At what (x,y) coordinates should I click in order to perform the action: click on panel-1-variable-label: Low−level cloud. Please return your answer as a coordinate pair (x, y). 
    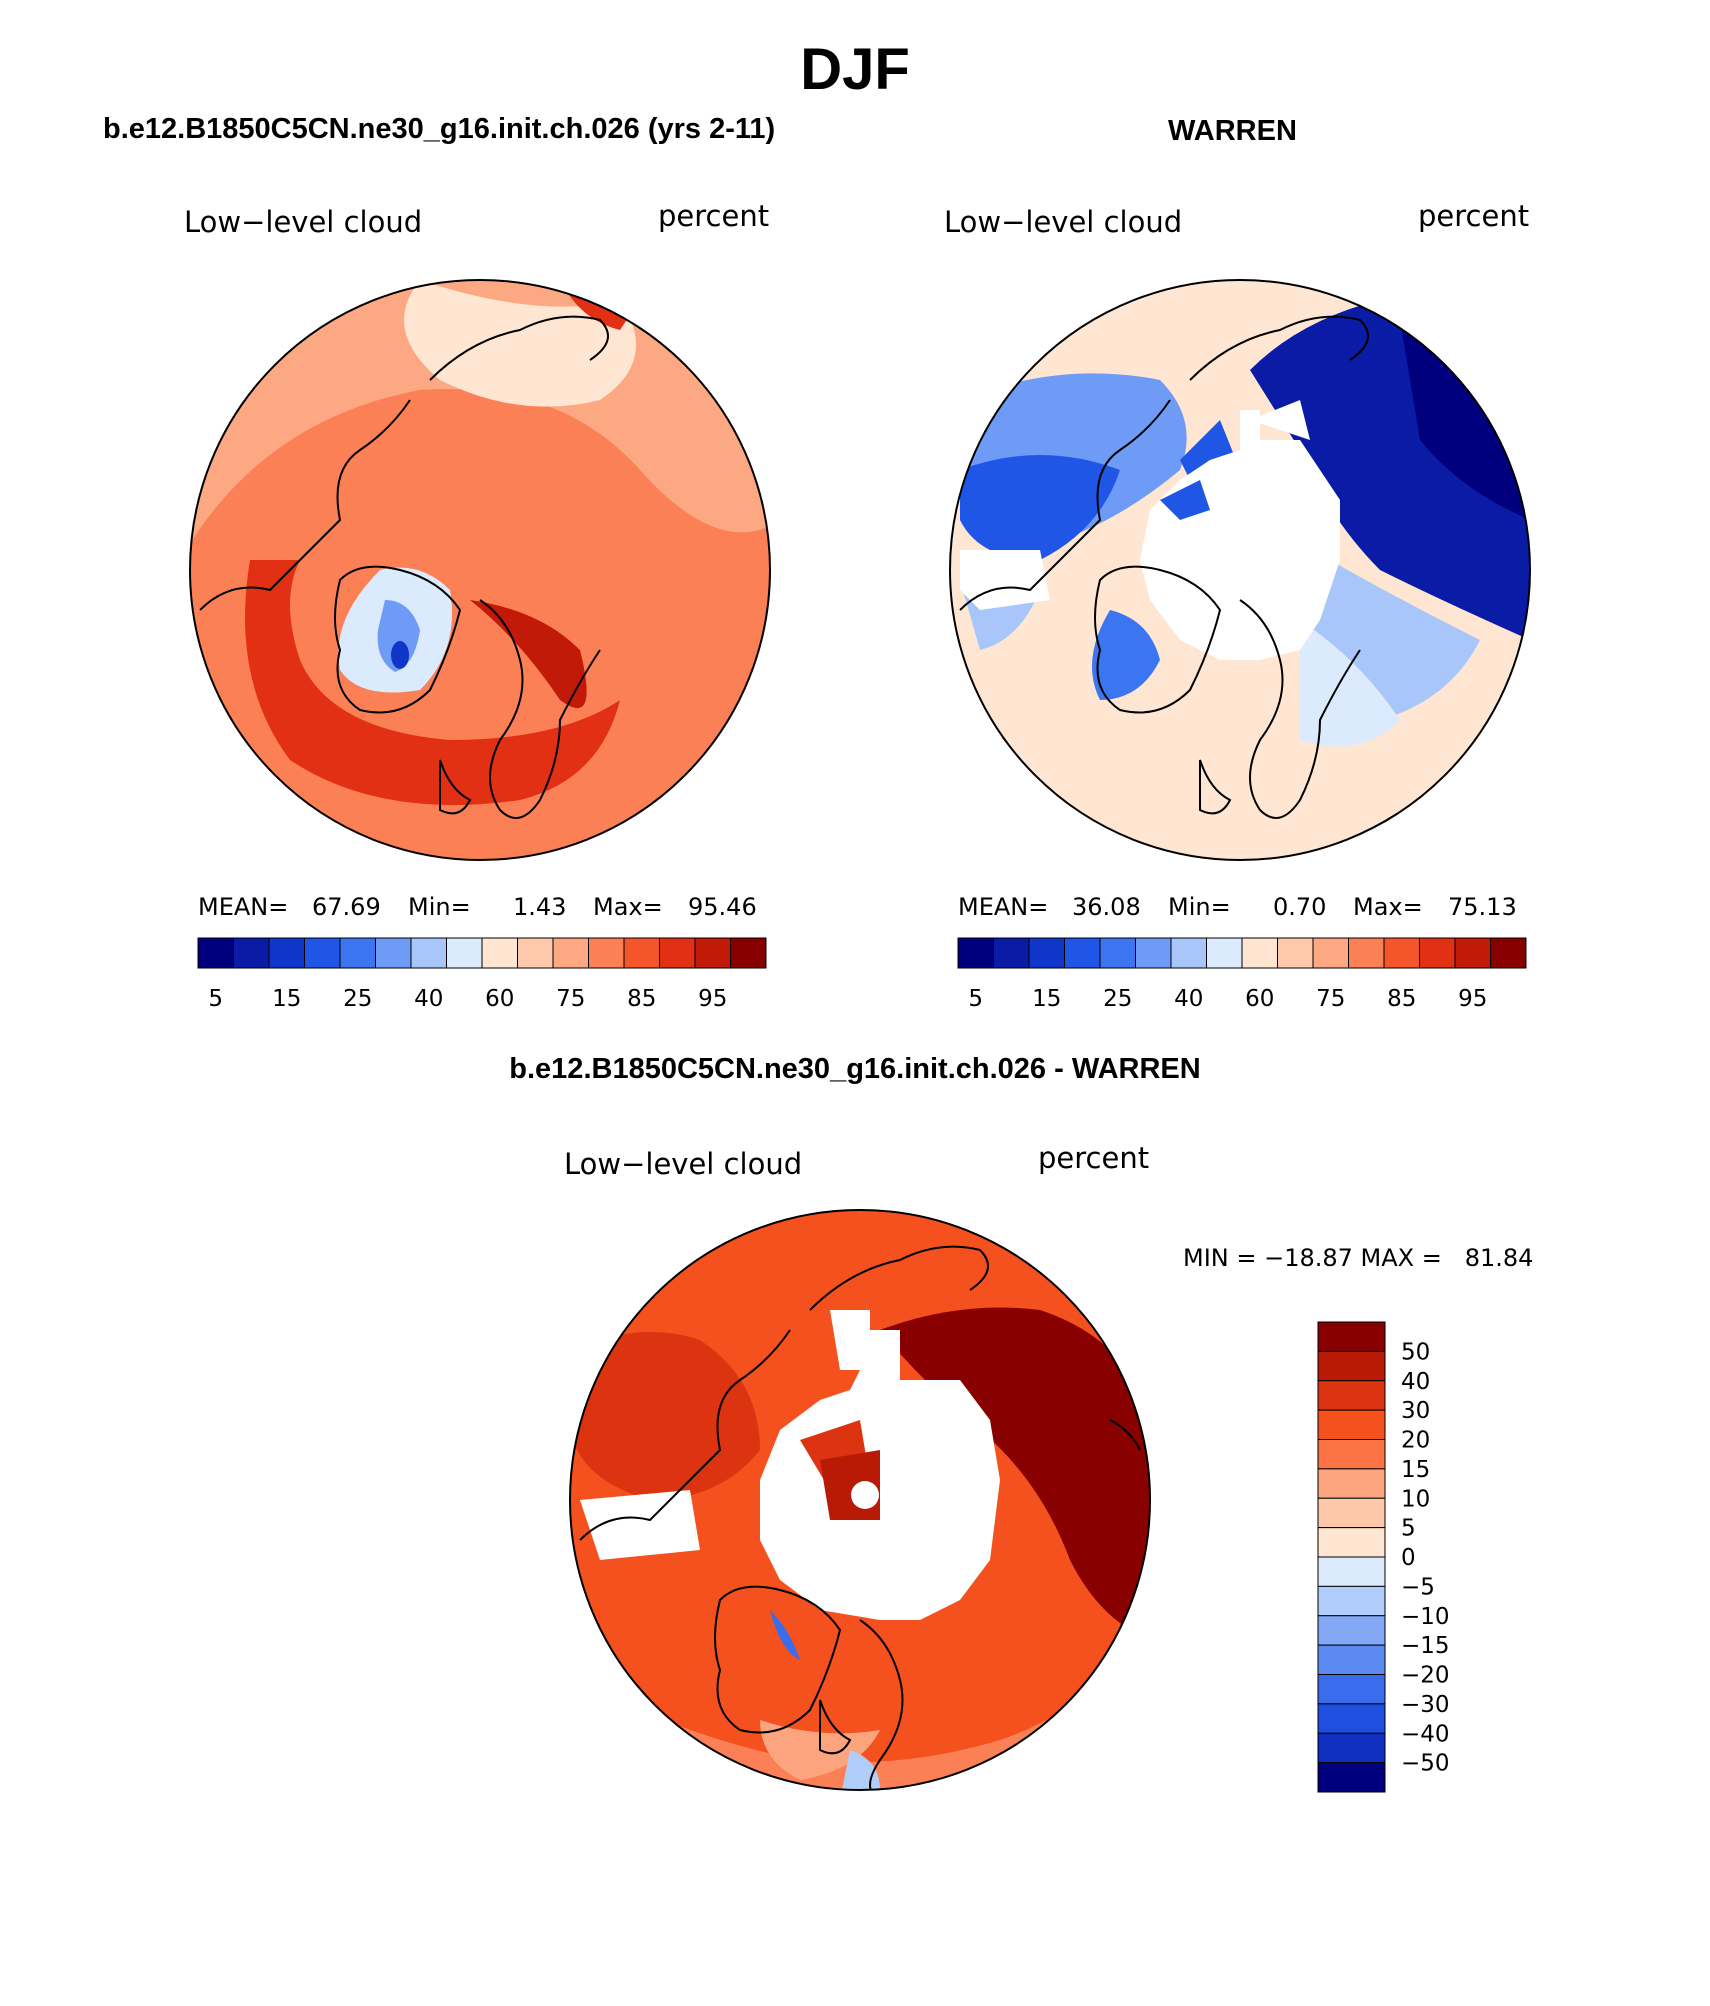
    Looking at the image, I should click on (303, 222).